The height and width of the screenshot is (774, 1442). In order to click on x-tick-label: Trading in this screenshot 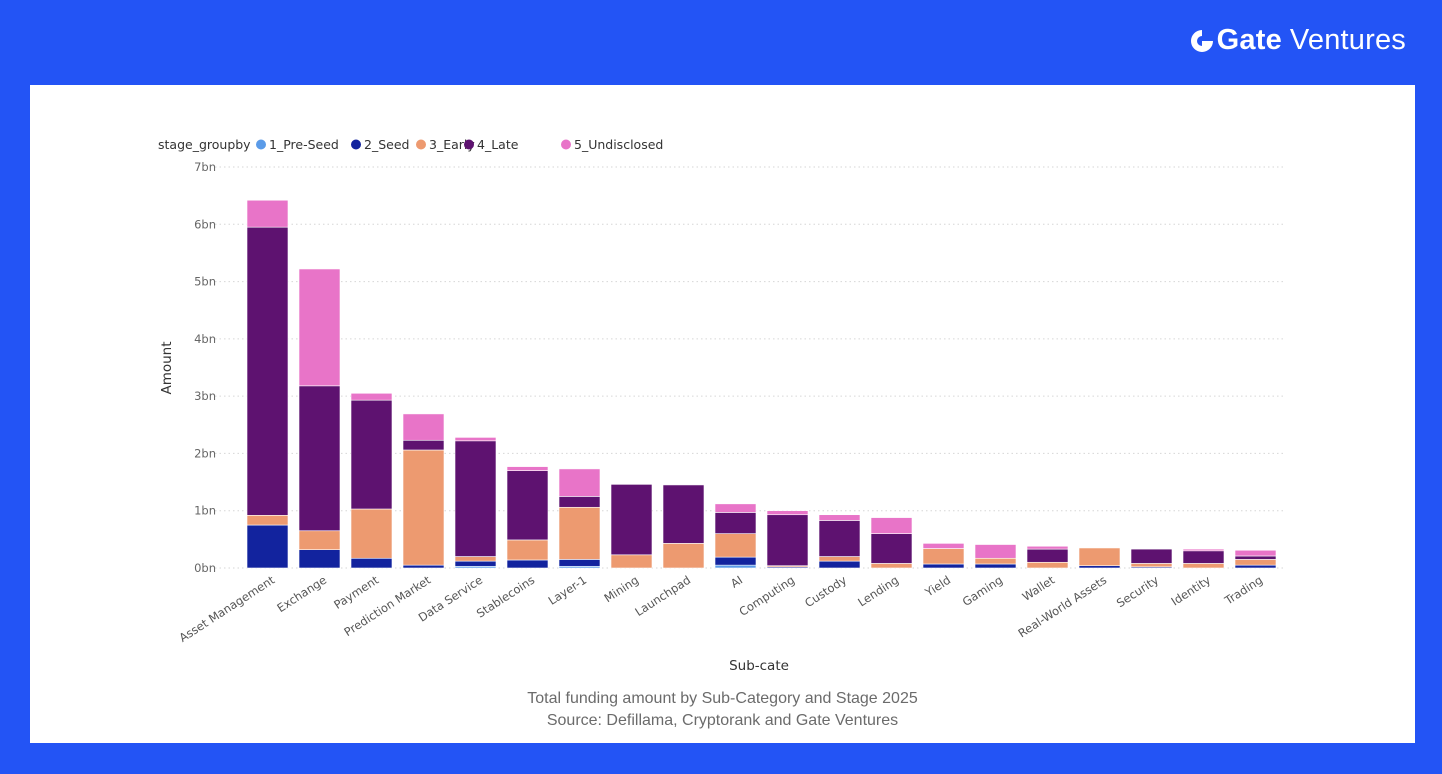, I will do `click(1243, 590)`.